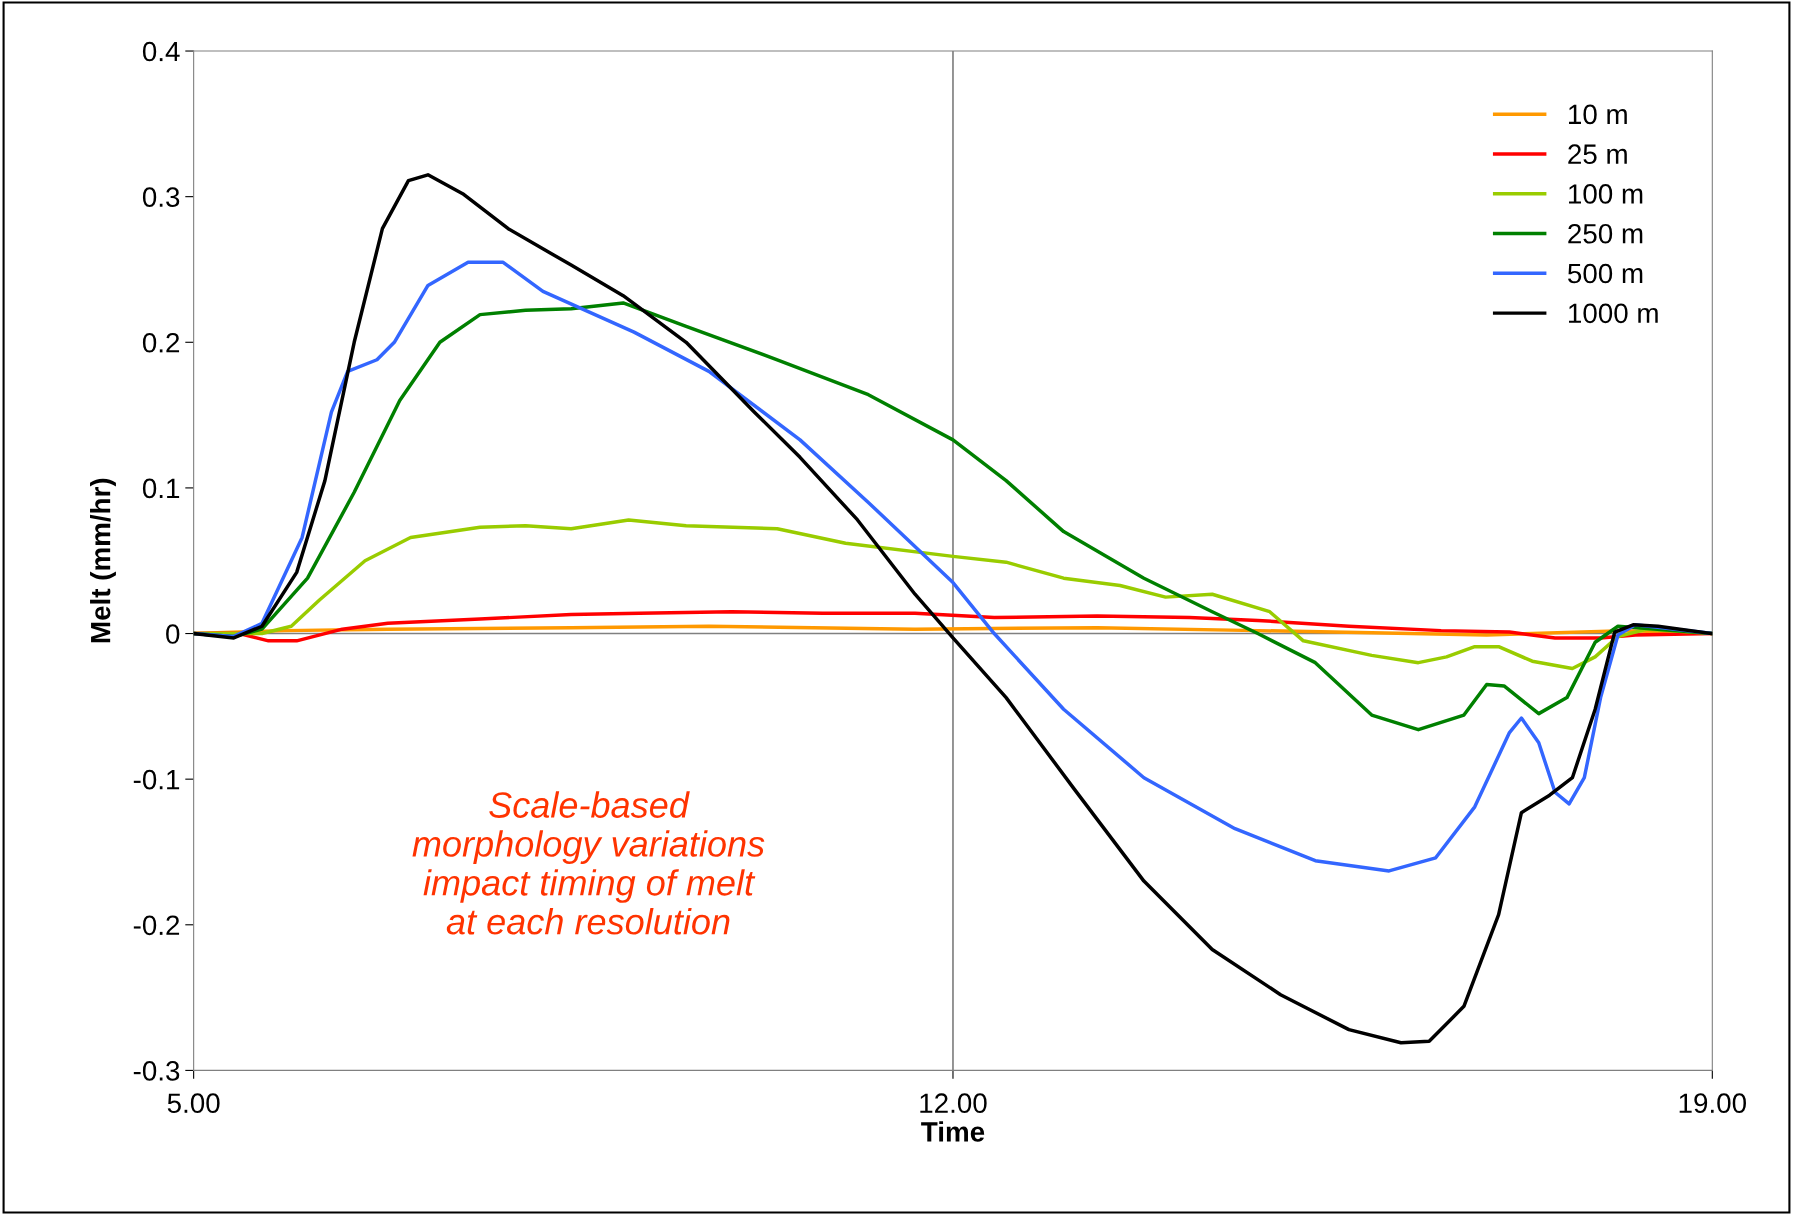 This screenshot has height=1215, width=1793. What do you see at coordinates (156, 1071) in the screenshot?
I see `y-tick-label: -0.3` at bounding box center [156, 1071].